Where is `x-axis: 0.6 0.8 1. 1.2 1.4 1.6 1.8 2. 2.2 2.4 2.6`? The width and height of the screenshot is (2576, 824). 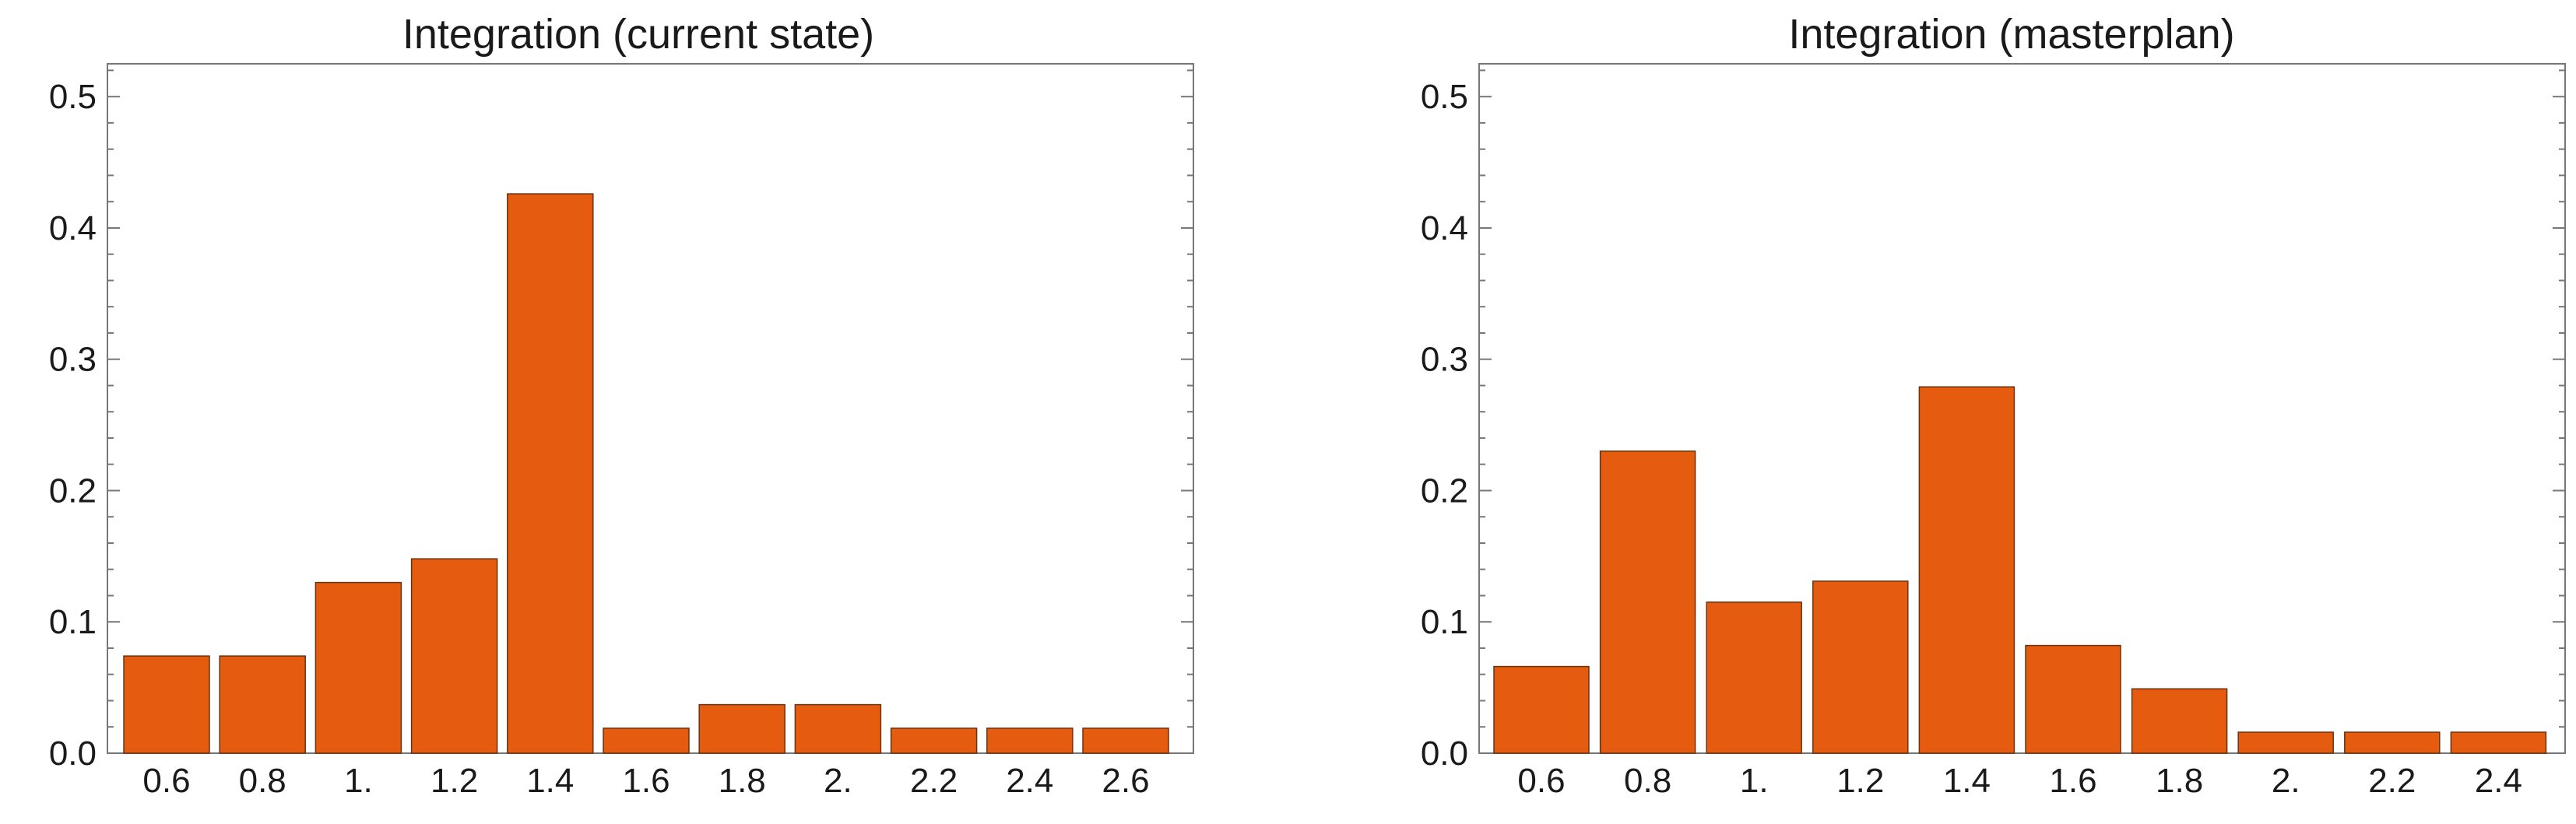 x-axis: 0.6 0.8 1. 1.2 1.4 1.6 1.8 2. 2.2 2.4 2.6 is located at coordinates (645, 781).